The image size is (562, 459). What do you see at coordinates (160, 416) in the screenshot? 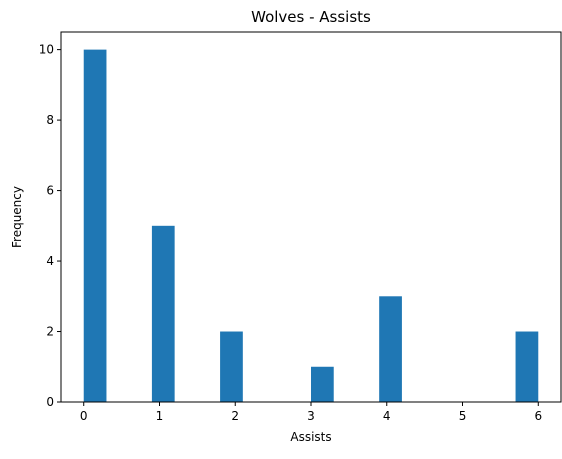
I see `x-tick-label: 1` at bounding box center [160, 416].